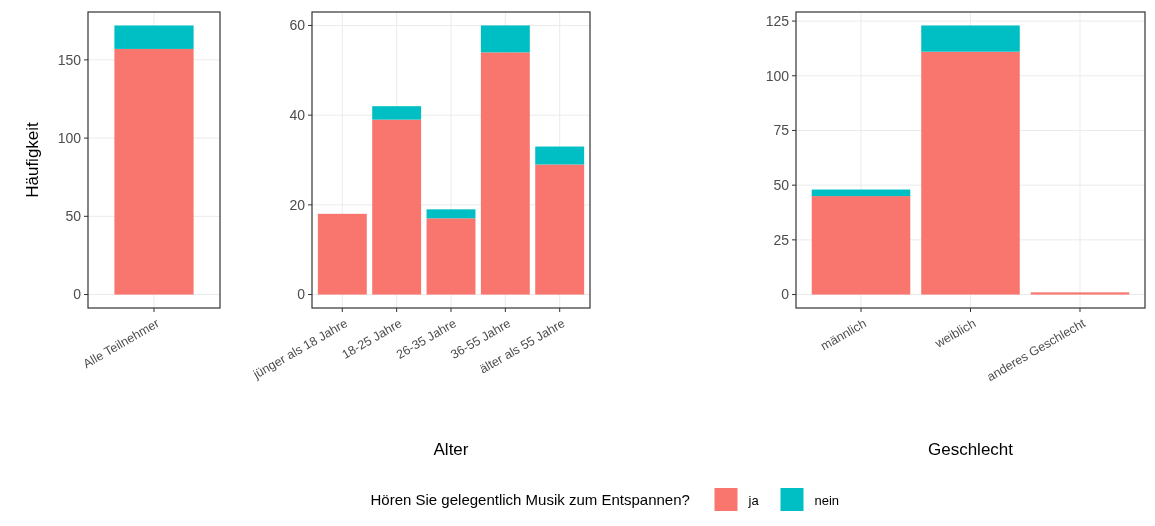 This screenshot has height=526, width=1155. I want to click on y-tick-label: 150, so click(69, 59).